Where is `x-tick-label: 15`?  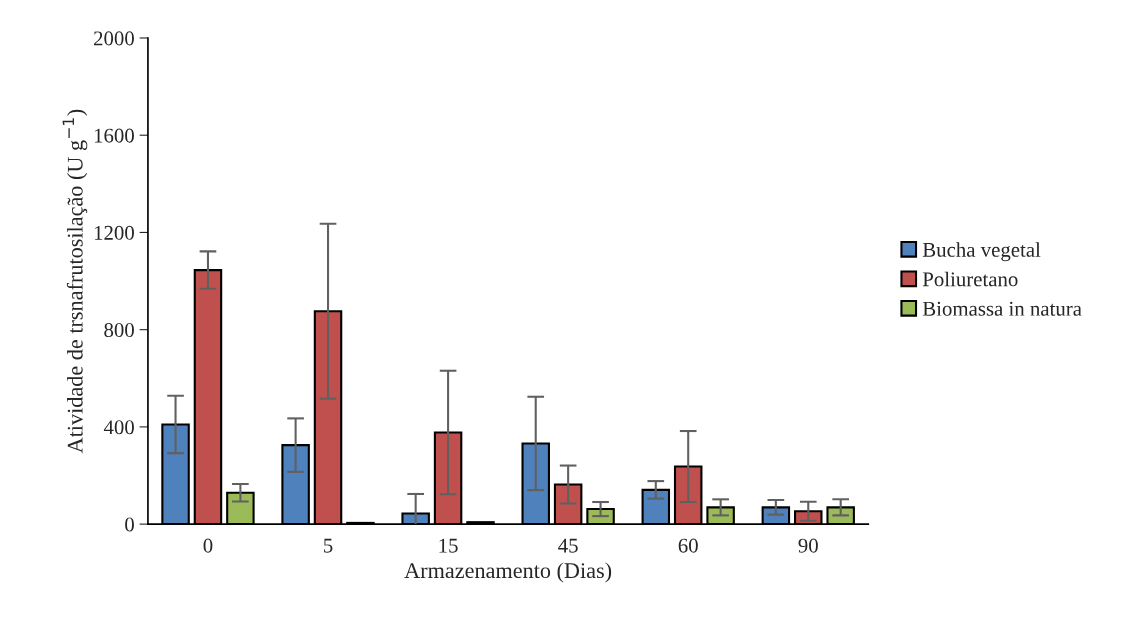
x-tick-label: 15 is located at coordinates (448, 545).